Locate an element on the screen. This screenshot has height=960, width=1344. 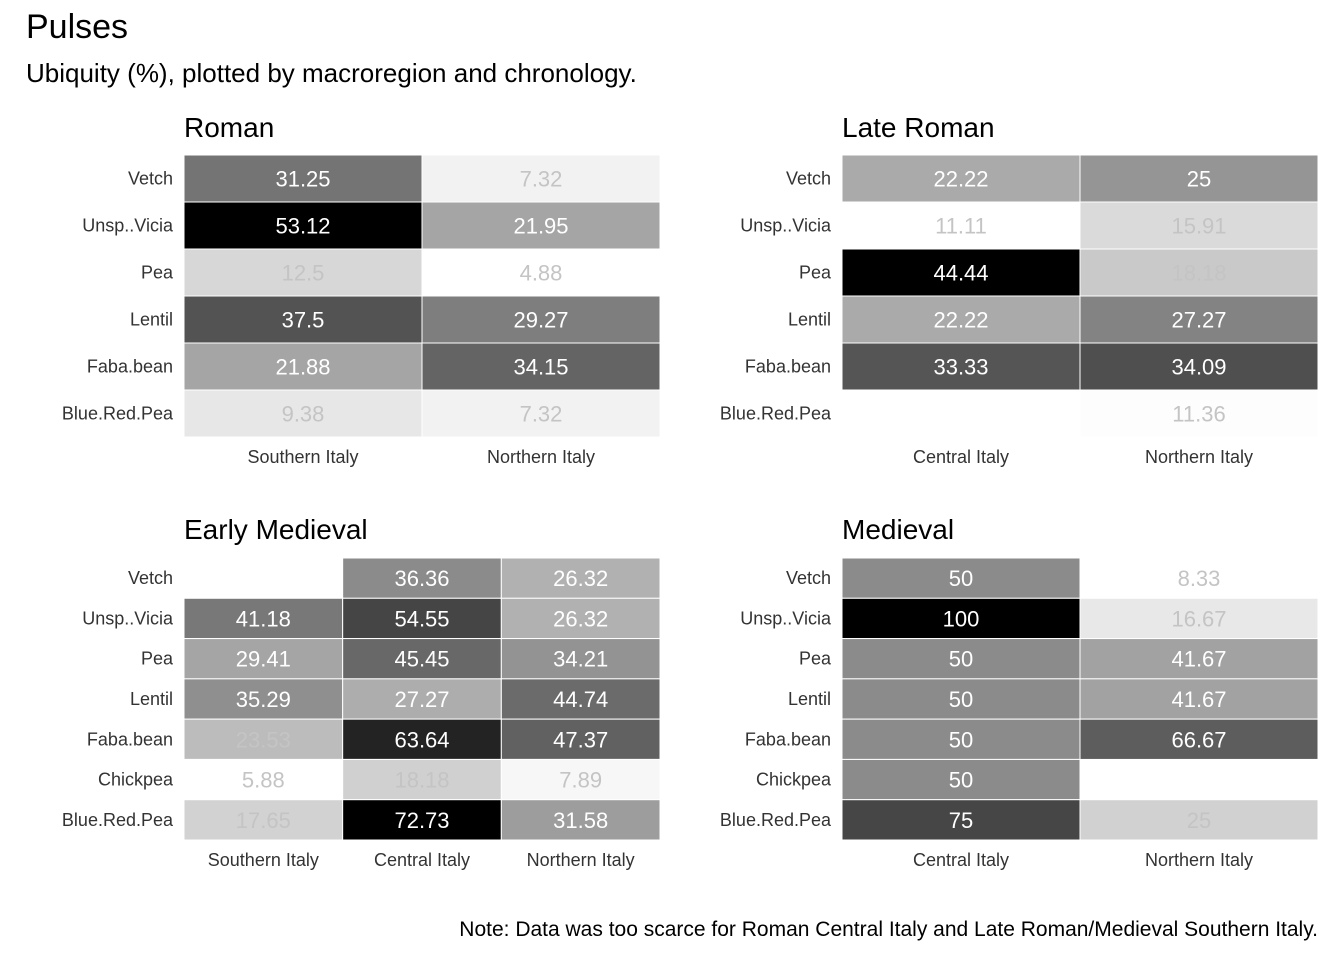
cell-value-label: 8.33 is located at coordinates (1199, 578).